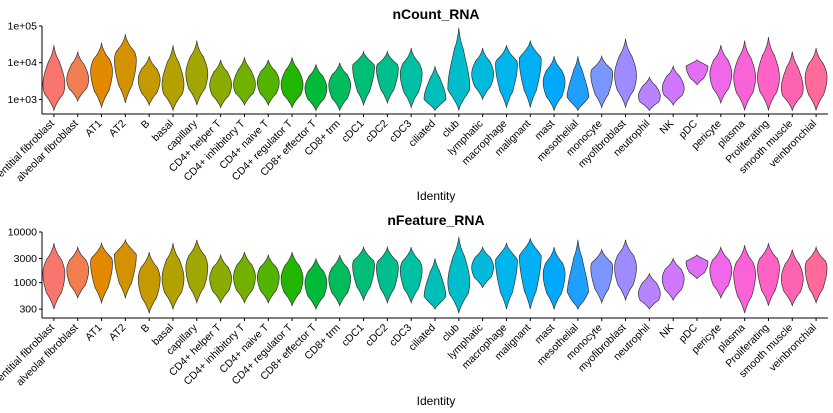 The image size is (833, 413). What do you see at coordinates (435, 14) in the screenshot?
I see `panel-title: nCount_RNA` at bounding box center [435, 14].